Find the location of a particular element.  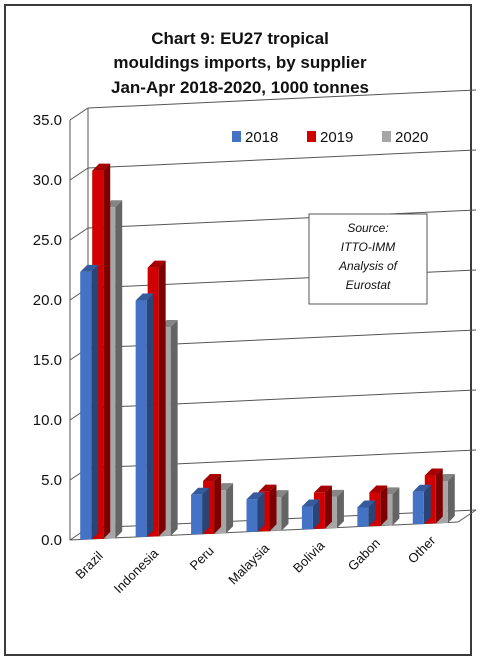

chart-title-line: Jan-Apr 2018-2020, 1000 tonnes is located at coordinates (240, 87).